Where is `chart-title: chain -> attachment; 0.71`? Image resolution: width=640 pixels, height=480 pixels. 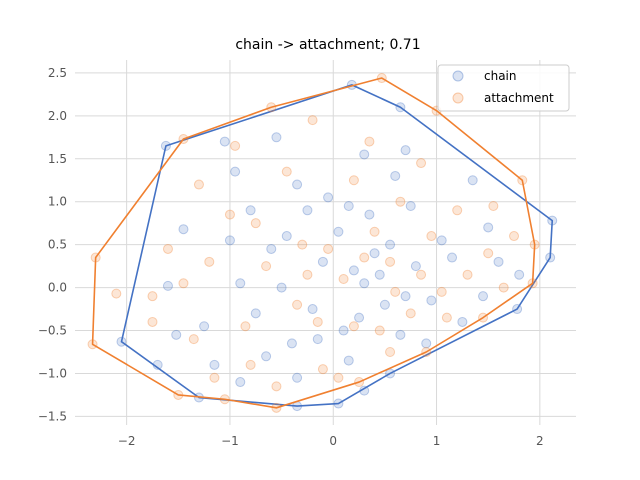 chart-title: chain -> attachment; 0.71 is located at coordinates (327, 45).